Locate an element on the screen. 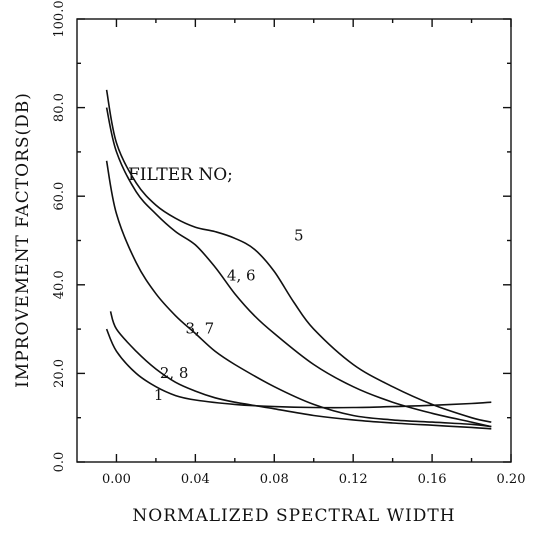  x-tick-label: 0.16 is located at coordinates (432, 479).